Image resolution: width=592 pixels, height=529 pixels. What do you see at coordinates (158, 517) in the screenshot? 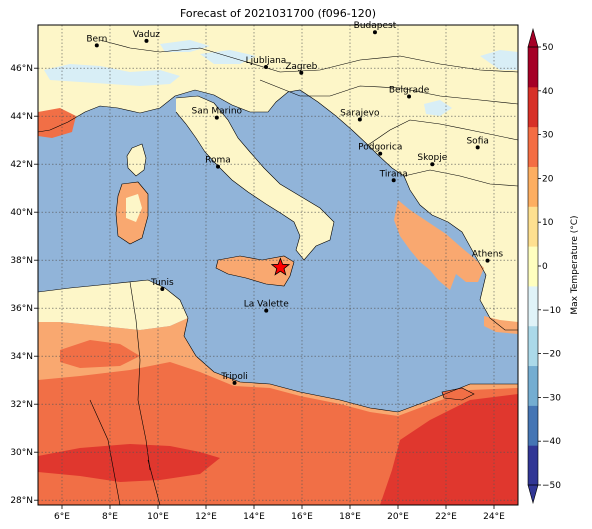
I see `lon-tick-label: 10°E` at bounding box center [158, 517].